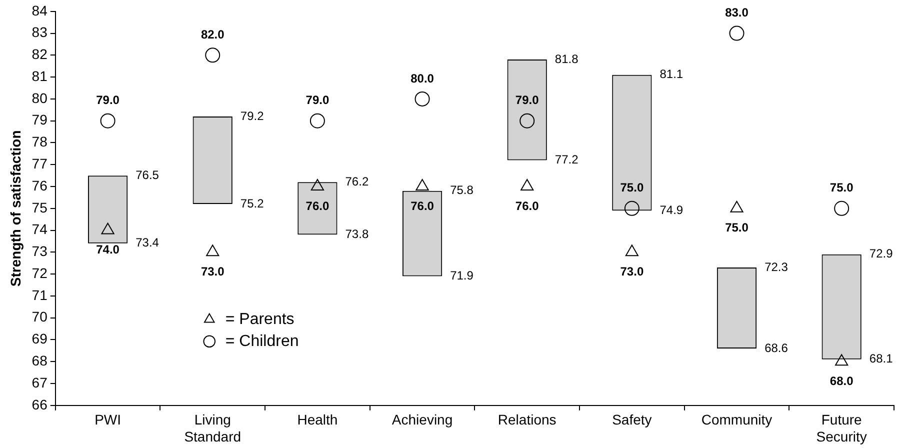 The image size is (902, 448). I want to click on annotation: 81.8, so click(566, 59).